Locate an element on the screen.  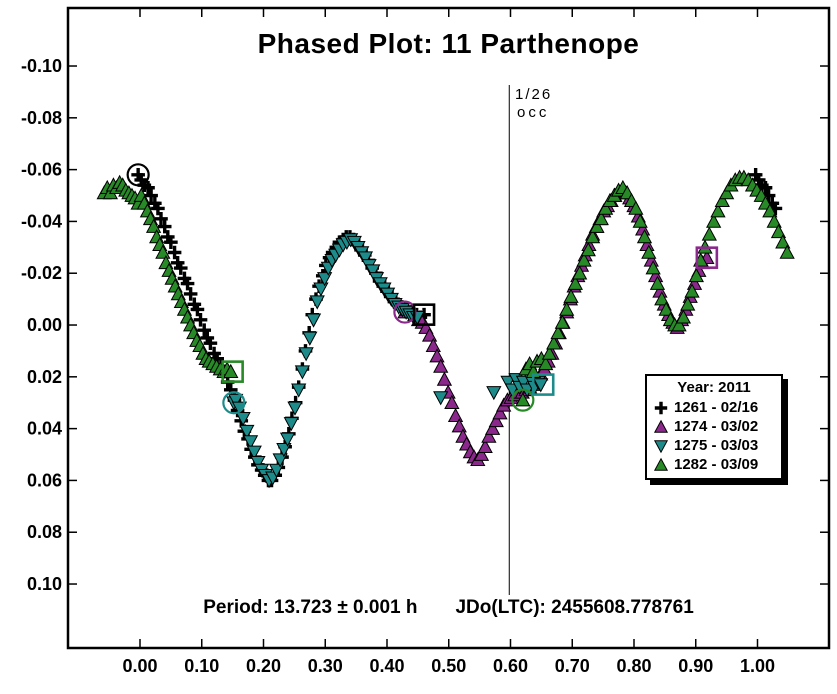
legend-triangle-down-teal-icon is located at coordinates (661, 446).